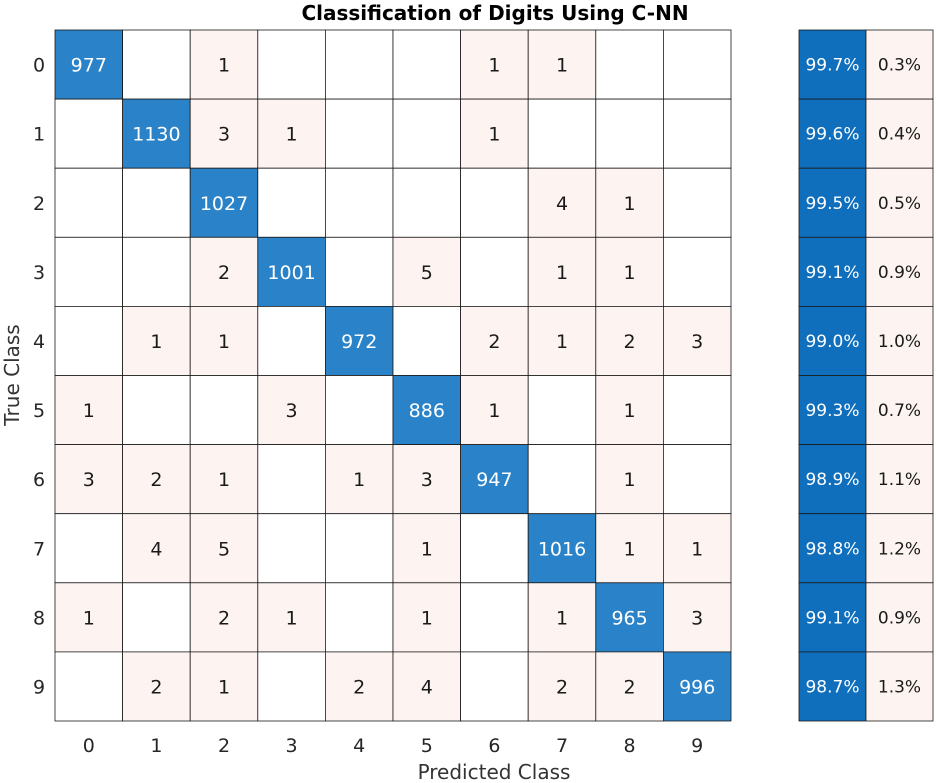 The height and width of the screenshot is (783, 936). Describe the element at coordinates (562, 66) in the screenshot. I see `matrix-cell-value-0-7: 1` at that location.